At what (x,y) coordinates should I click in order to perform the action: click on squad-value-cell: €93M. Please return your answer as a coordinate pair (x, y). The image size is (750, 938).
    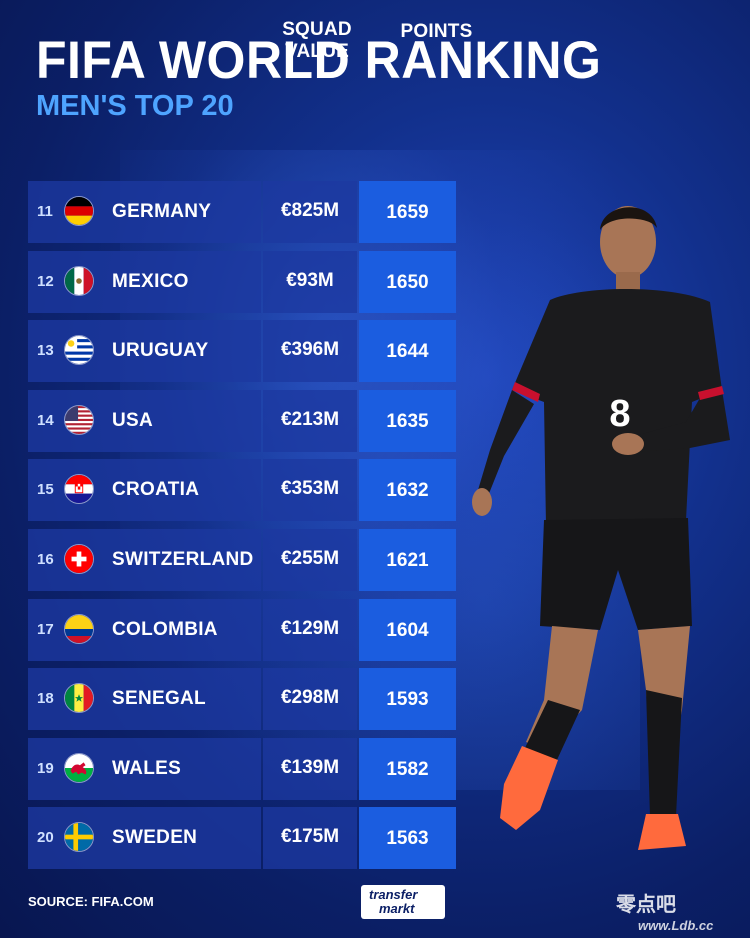
    Looking at the image, I should click on (310, 281).